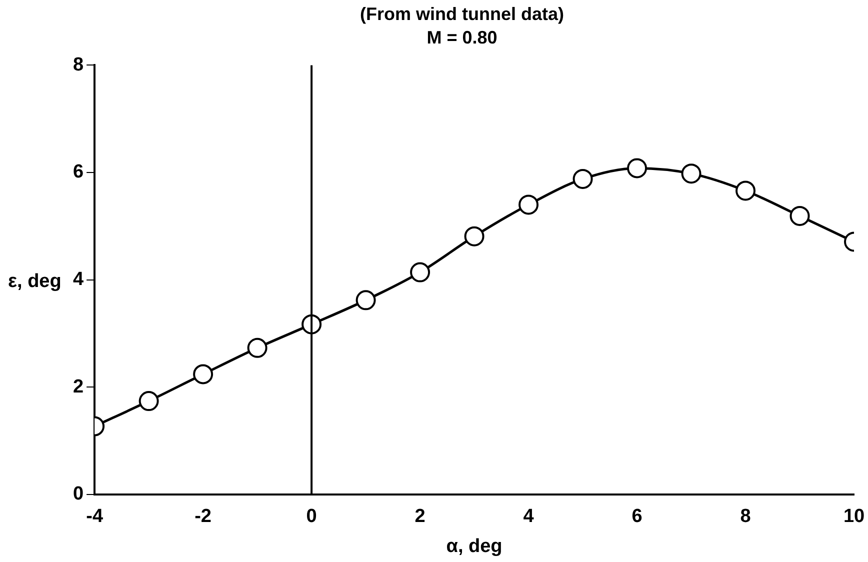 This screenshot has width=868, height=562. I want to click on y-tick-label: 4, so click(78, 279).